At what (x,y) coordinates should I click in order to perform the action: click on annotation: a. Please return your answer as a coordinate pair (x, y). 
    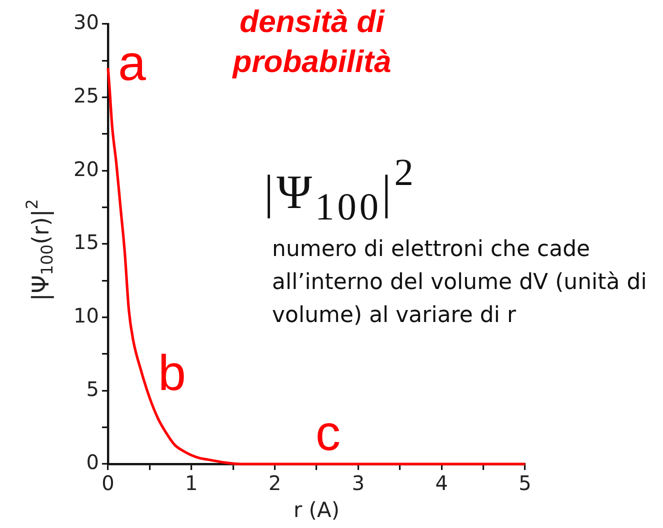
    Looking at the image, I should click on (132, 63).